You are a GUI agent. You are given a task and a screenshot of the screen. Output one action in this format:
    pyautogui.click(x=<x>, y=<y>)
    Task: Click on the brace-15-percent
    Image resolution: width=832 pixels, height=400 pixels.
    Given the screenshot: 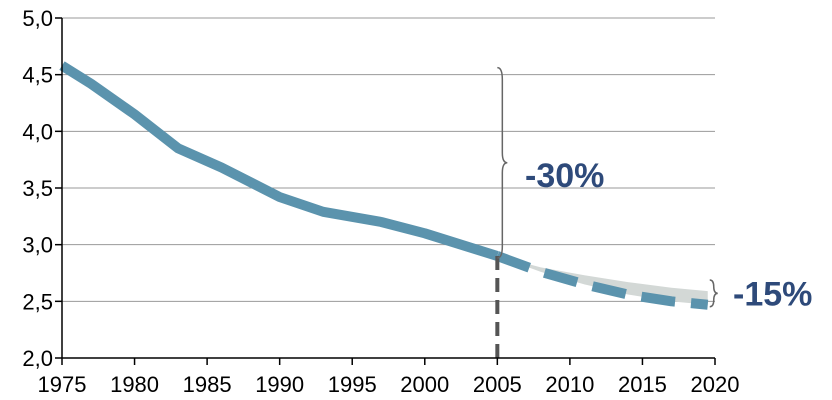 What is the action you would take?
    pyautogui.click(x=713, y=293)
    